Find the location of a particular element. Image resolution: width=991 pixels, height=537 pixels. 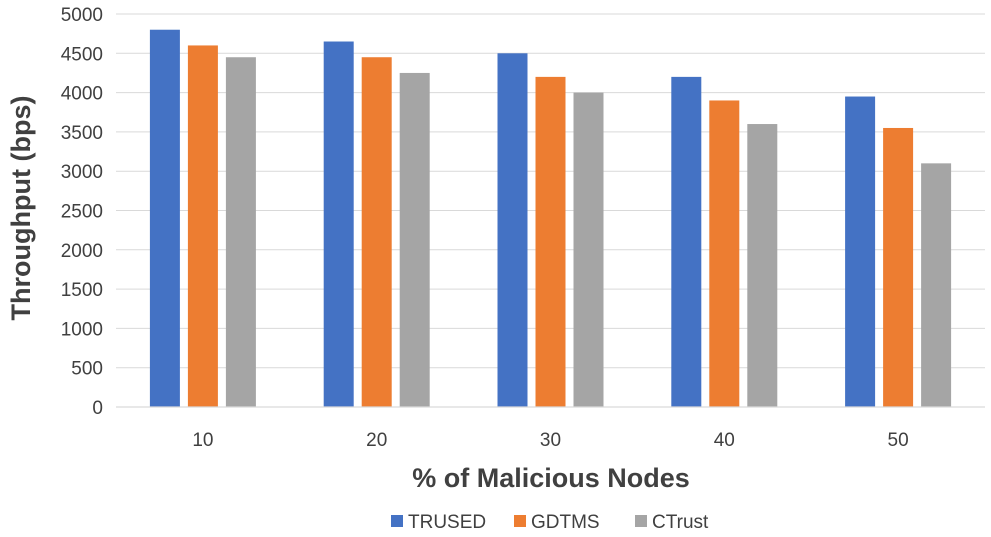

y-tick-label: 4000 is located at coordinates (82, 94).